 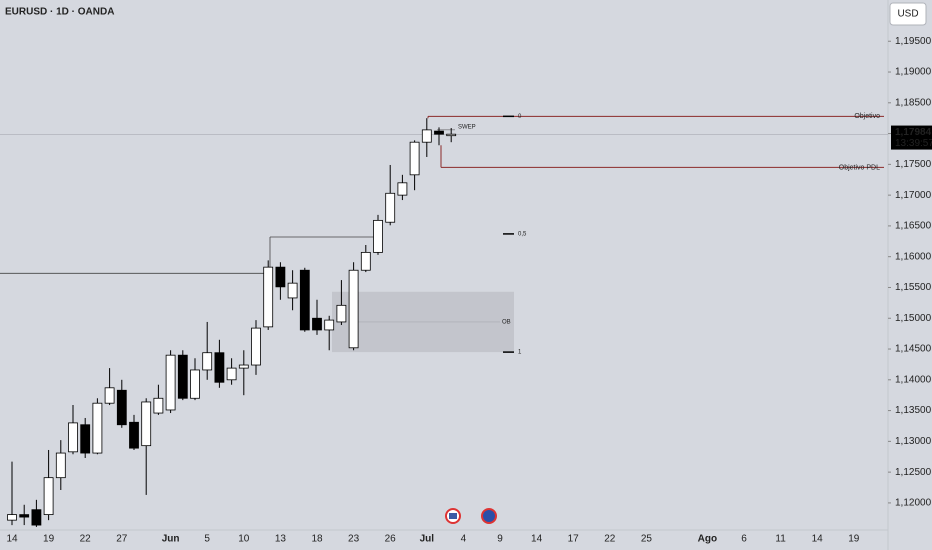 What do you see at coordinates (913, 503) in the screenshot?
I see `y-tick-label: 1,12000` at bounding box center [913, 503].